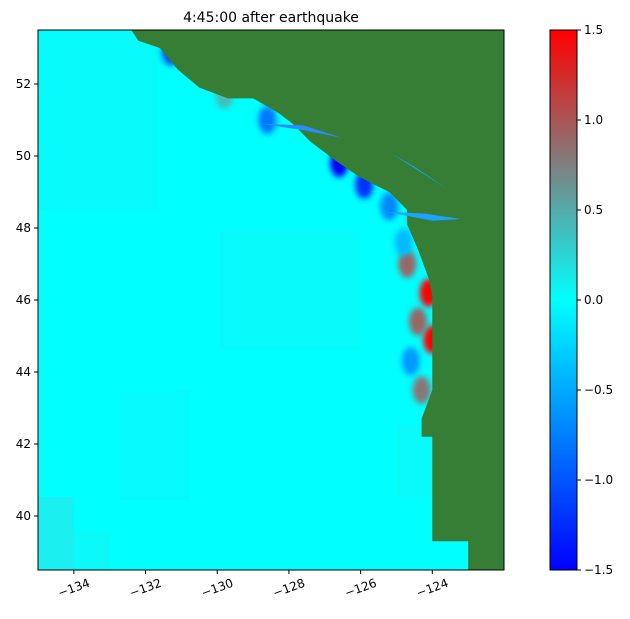  What do you see at coordinates (593, 30) in the screenshot?
I see `colorbar-tick-label-6: 1.5` at bounding box center [593, 30].